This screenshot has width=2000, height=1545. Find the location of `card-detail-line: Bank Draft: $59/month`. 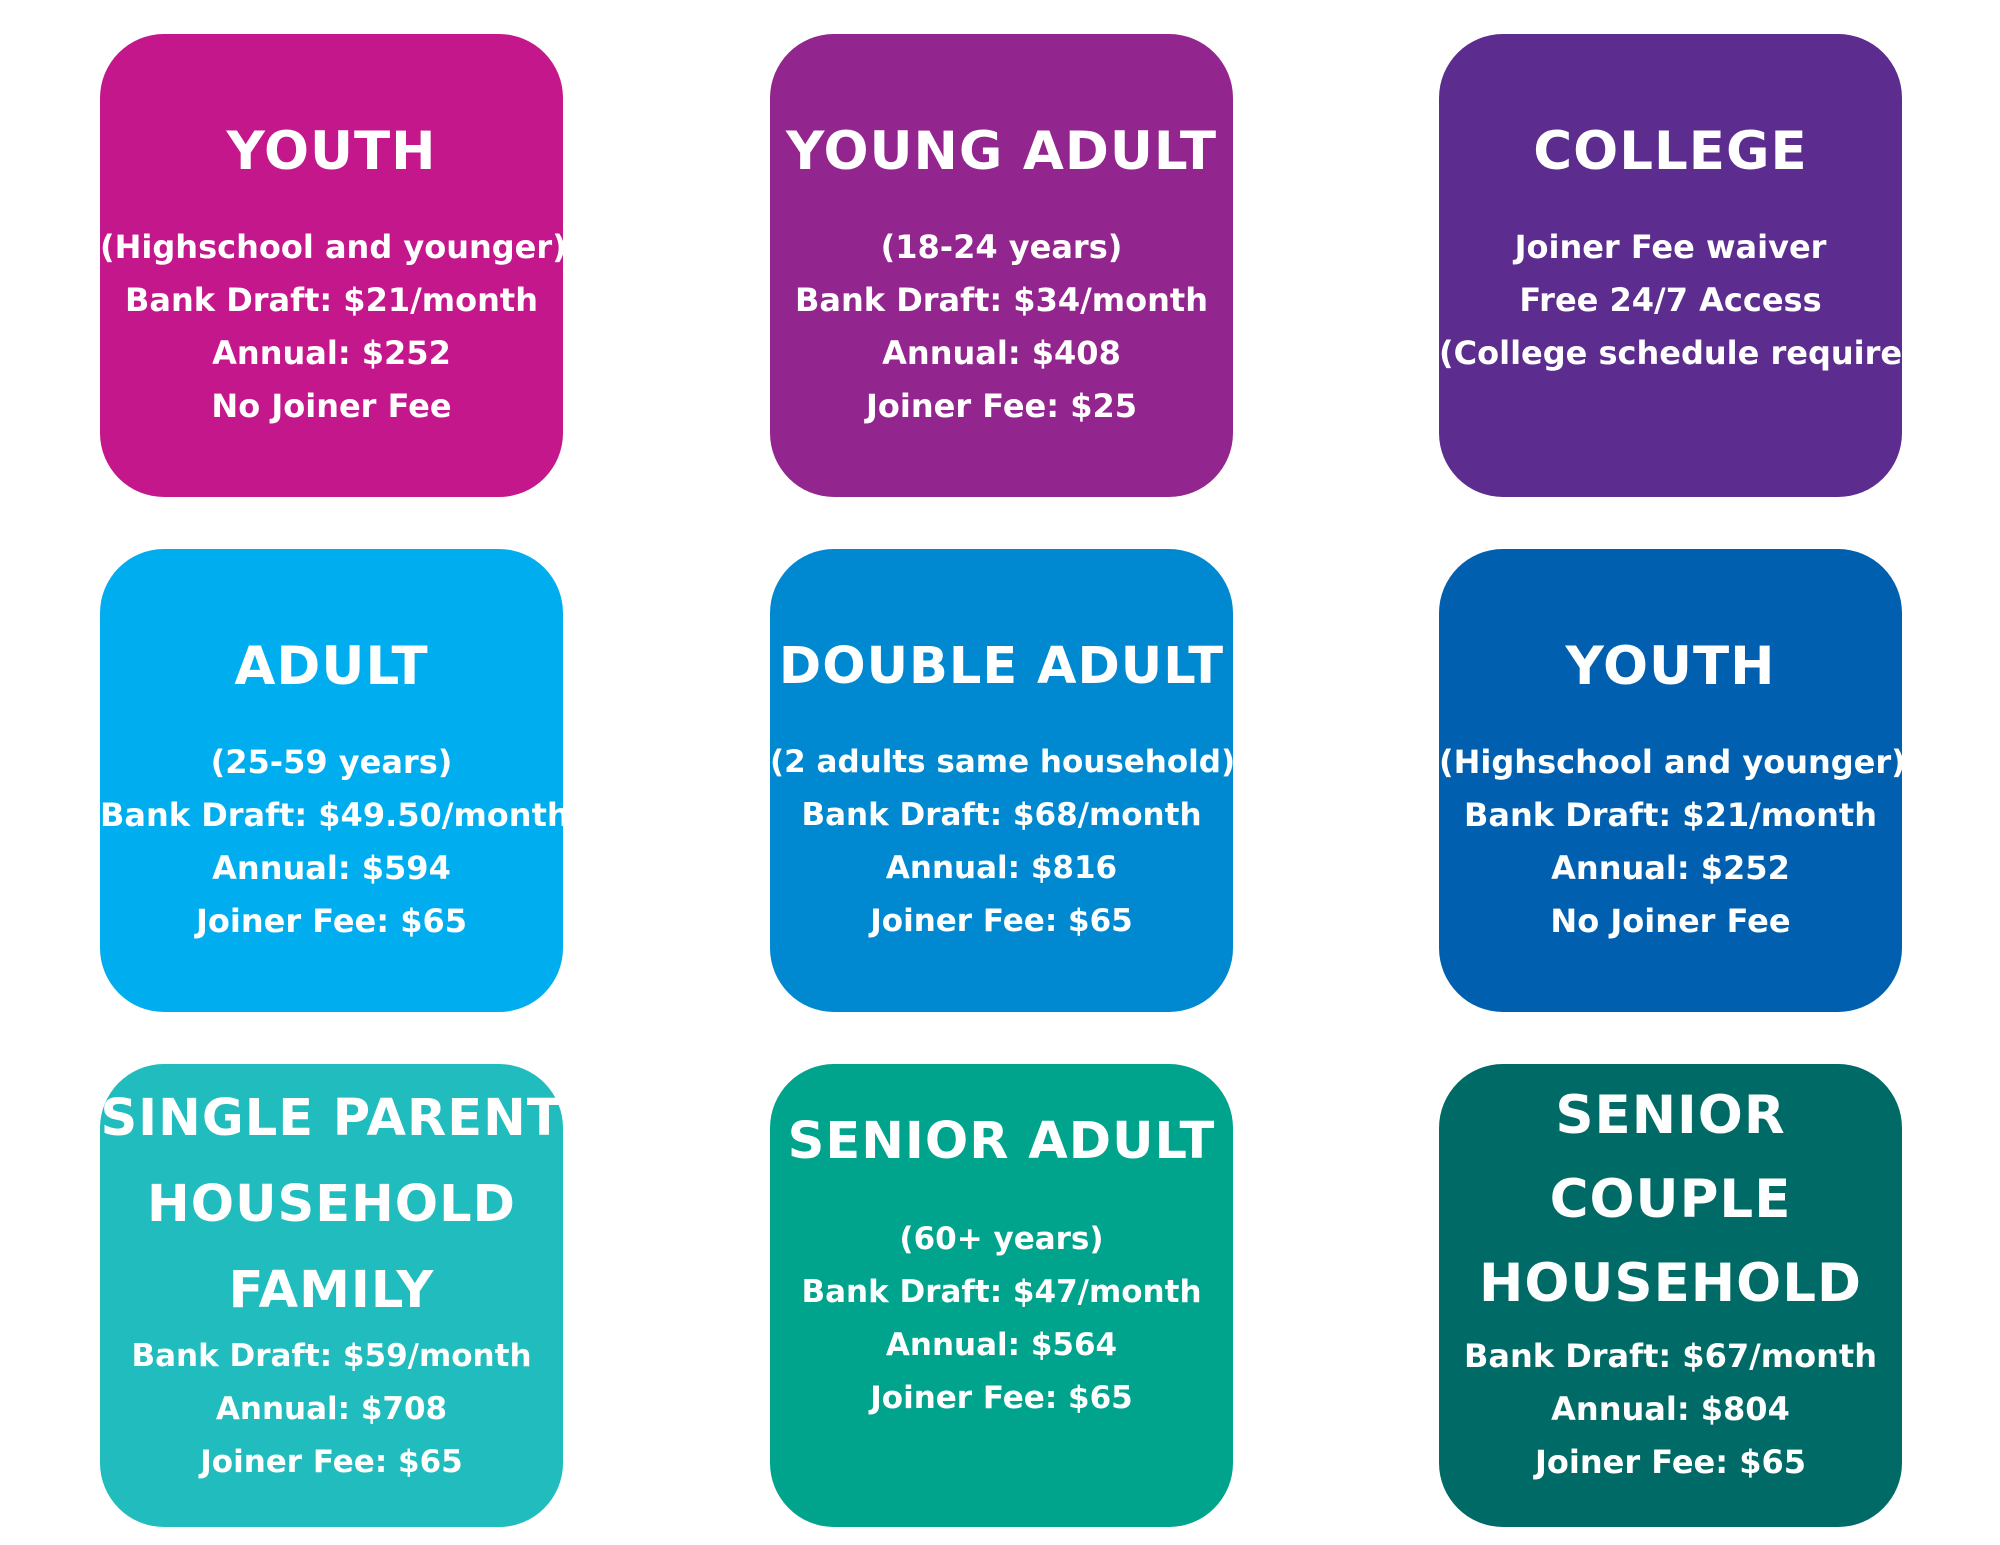

card-detail-line: Bank Draft: $59/month is located at coordinates (331, 1356).